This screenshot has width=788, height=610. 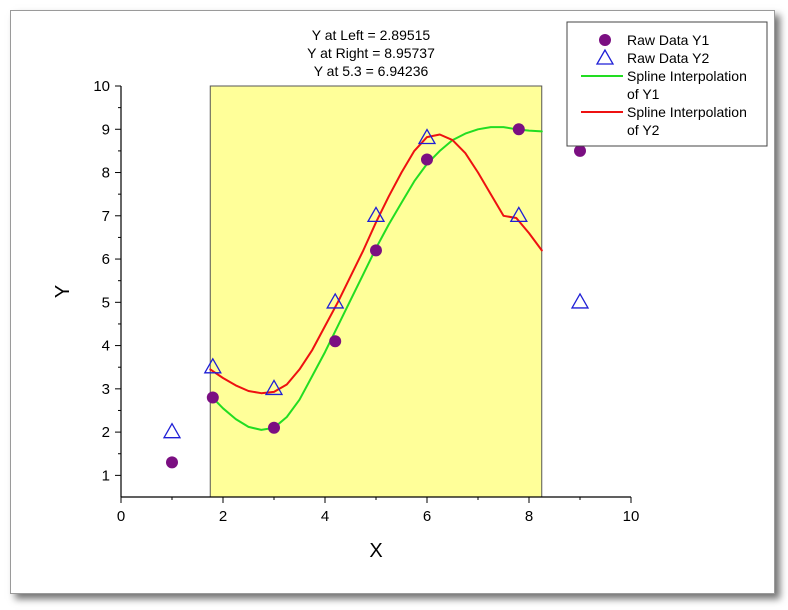 I want to click on y-tick-label: 8, so click(x=106, y=173).